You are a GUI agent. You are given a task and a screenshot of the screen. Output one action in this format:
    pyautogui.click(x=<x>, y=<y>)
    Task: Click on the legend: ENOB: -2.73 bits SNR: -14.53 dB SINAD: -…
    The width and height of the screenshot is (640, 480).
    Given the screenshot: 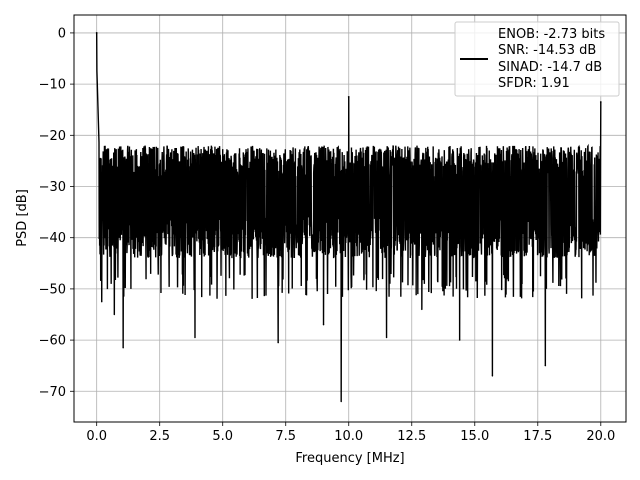 What is the action you would take?
    pyautogui.click(x=537, y=59)
    